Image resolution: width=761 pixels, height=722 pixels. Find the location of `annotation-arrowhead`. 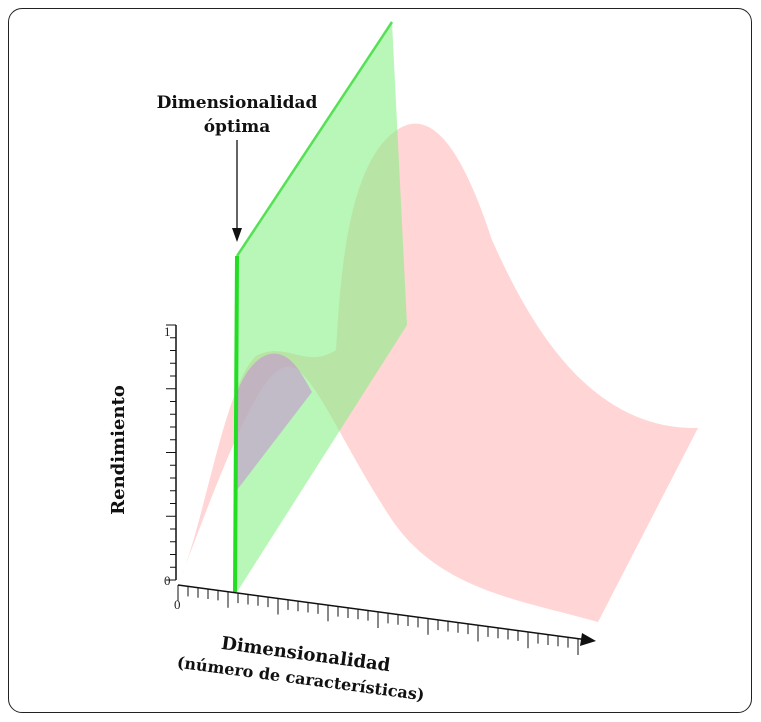

annotation-arrowhead is located at coordinates (237, 235).